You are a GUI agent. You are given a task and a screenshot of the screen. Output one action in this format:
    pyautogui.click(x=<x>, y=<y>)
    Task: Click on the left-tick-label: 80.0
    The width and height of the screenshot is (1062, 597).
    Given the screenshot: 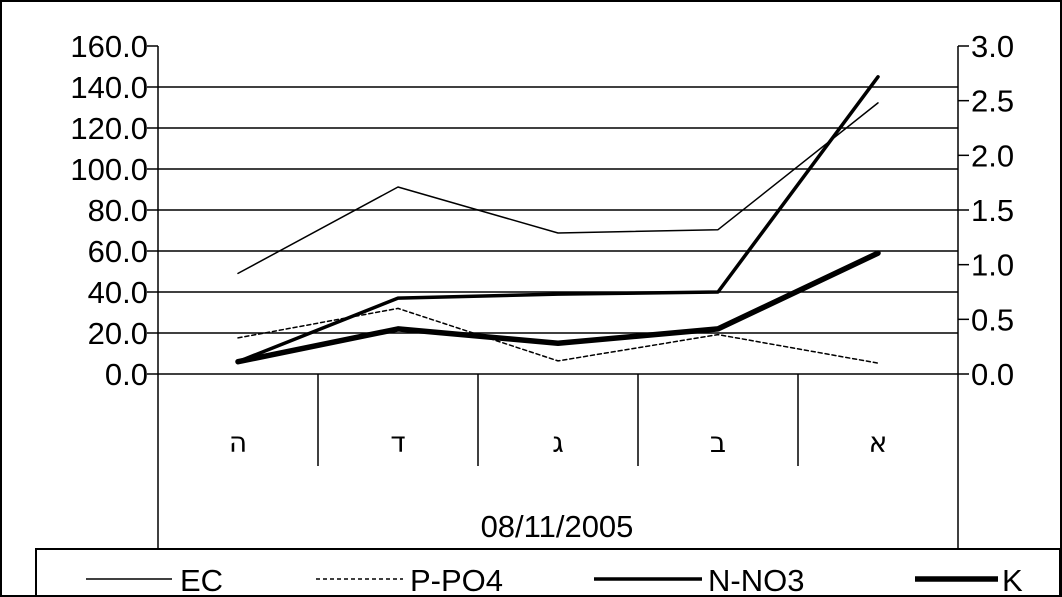 What is the action you would take?
    pyautogui.click(x=118, y=210)
    